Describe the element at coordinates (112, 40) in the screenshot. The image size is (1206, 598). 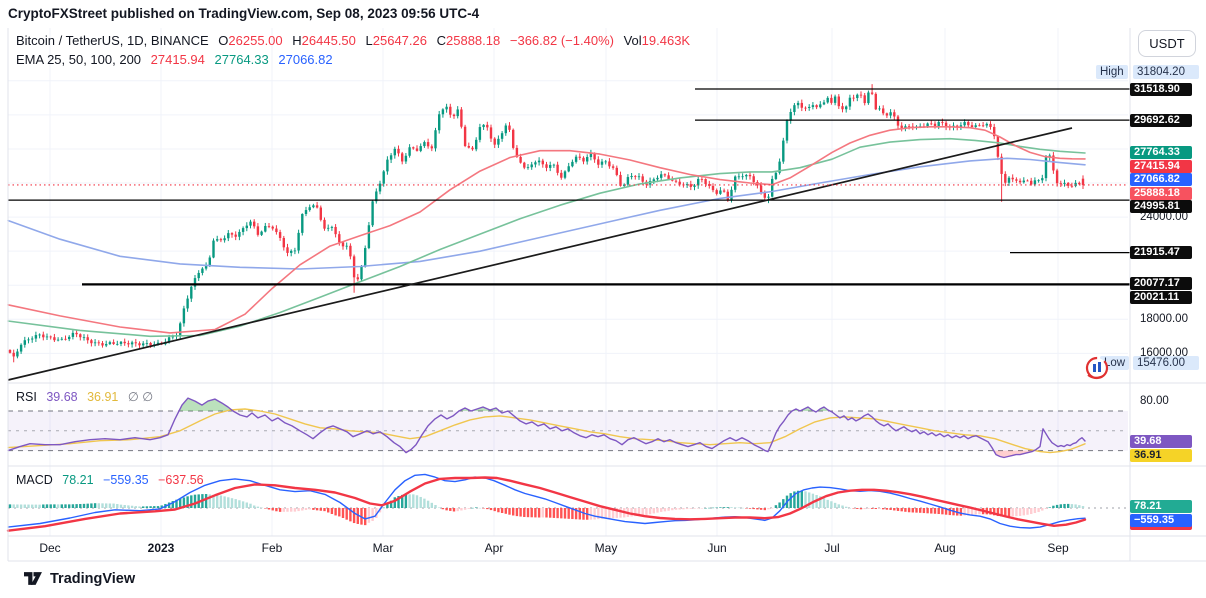
I see `symbol-title: Bitcoin / TetherUS, 1D, BINANCE` at that location.